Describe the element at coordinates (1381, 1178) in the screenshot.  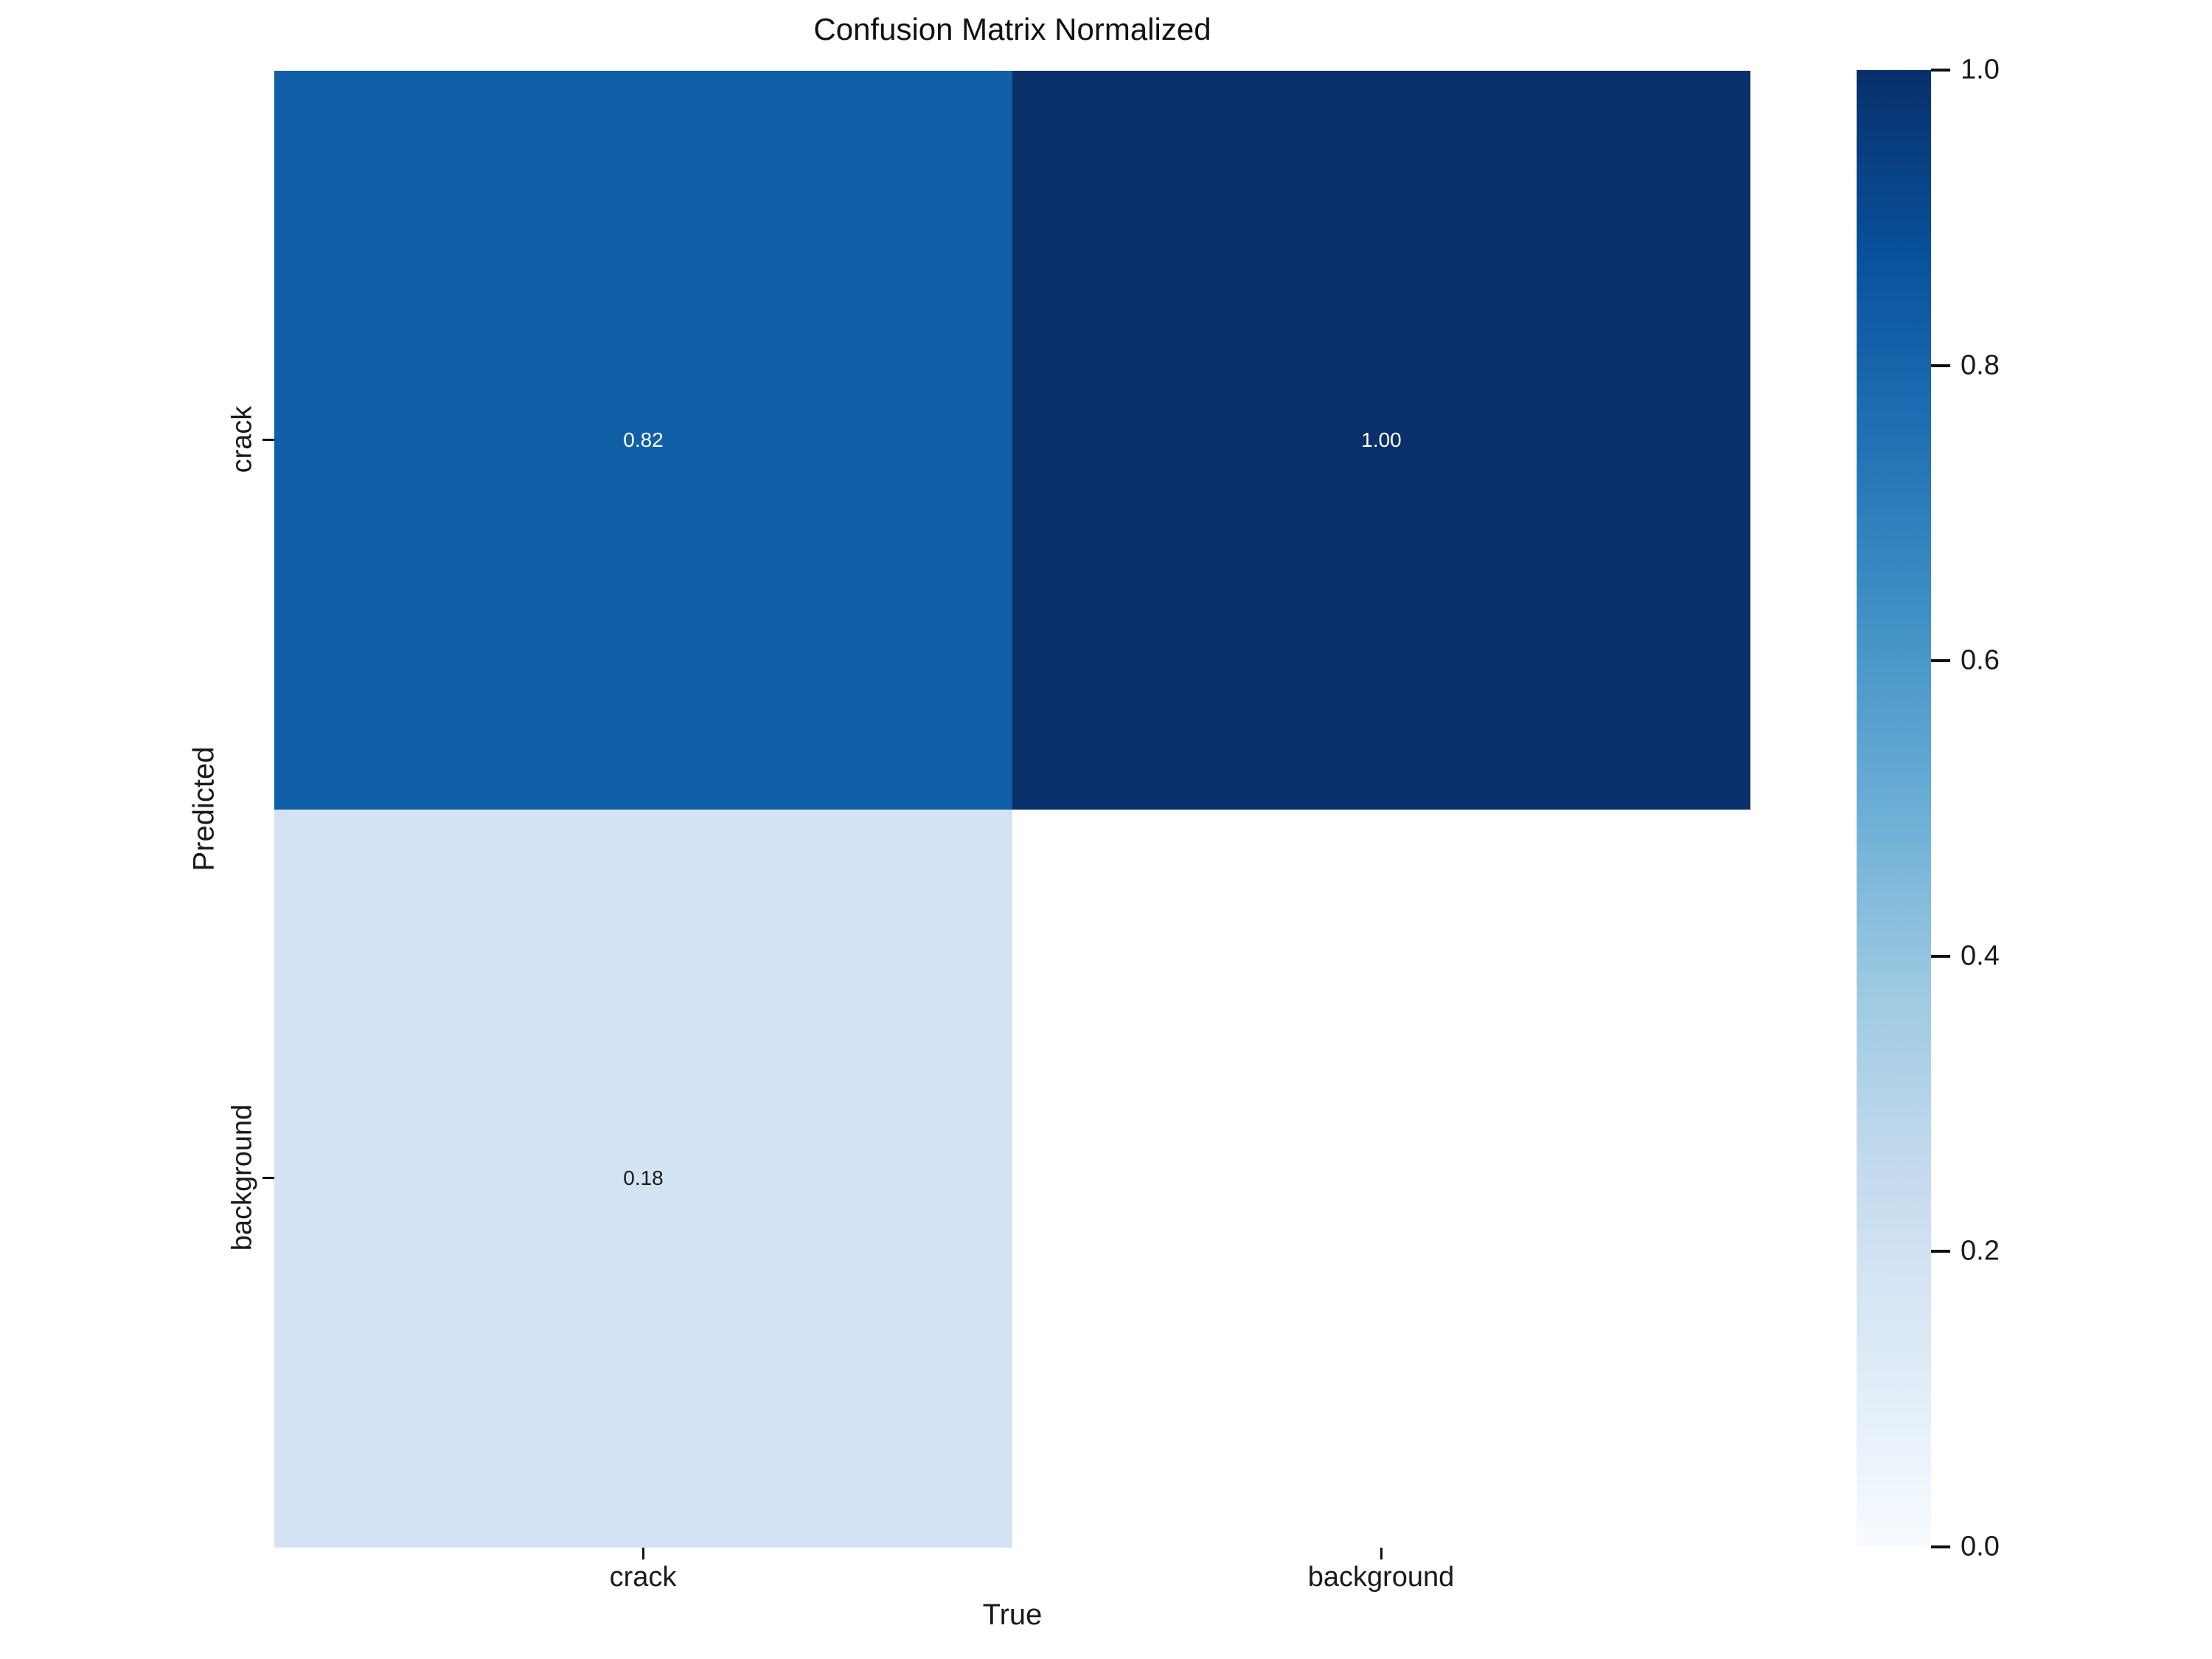
I see `matrix-cell-background-background` at that location.